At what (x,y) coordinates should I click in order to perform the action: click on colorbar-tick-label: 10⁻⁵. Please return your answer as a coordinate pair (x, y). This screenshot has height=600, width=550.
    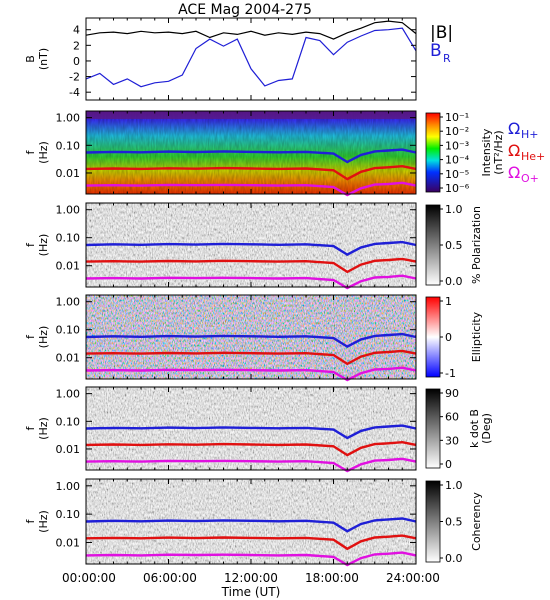
    Looking at the image, I should click on (457, 174).